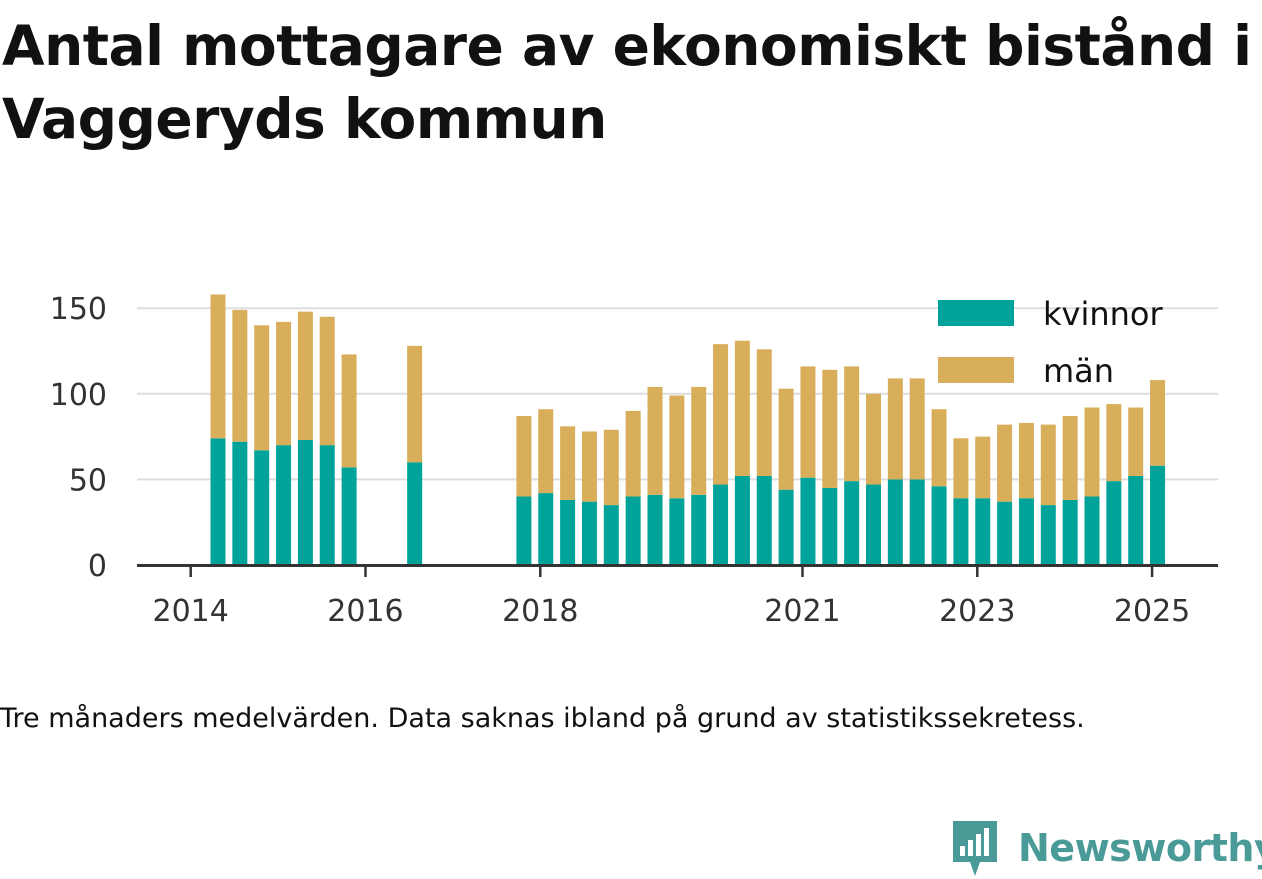 The image size is (1262, 879). What do you see at coordinates (671, 597) in the screenshot?
I see `x-axis-ticks: 2014 2016 2018 2021 2023 2025` at bounding box center [671, 597].